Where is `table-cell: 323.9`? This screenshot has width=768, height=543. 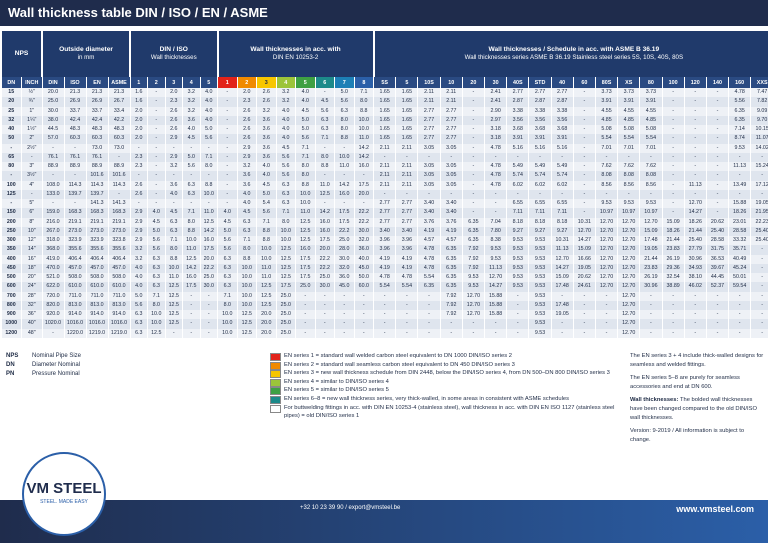 table-cell: 323.9 is located at coordinates (74, 241).